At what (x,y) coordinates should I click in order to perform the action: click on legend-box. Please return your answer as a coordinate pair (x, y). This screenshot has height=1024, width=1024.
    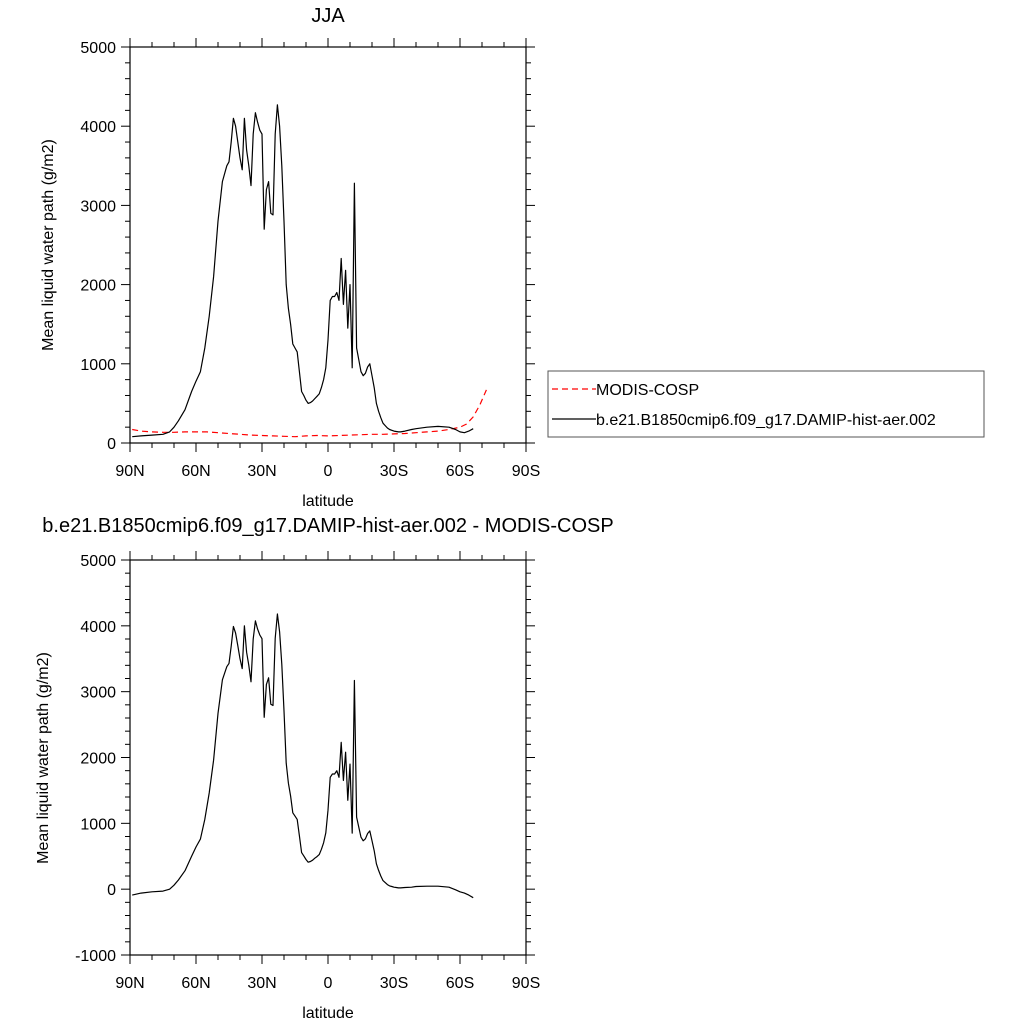
    Looking at the image, I should click on (766, 404).